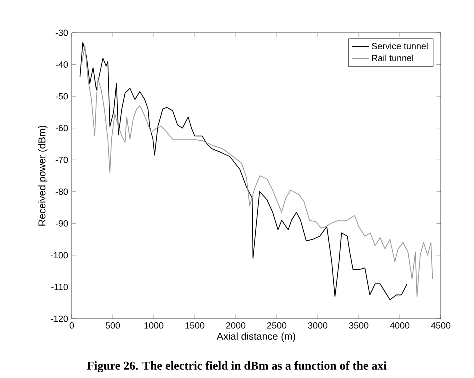 The width and height of the screenshot is (474, 378). I want to click on y-tick-label: -70, so click(62, 160).